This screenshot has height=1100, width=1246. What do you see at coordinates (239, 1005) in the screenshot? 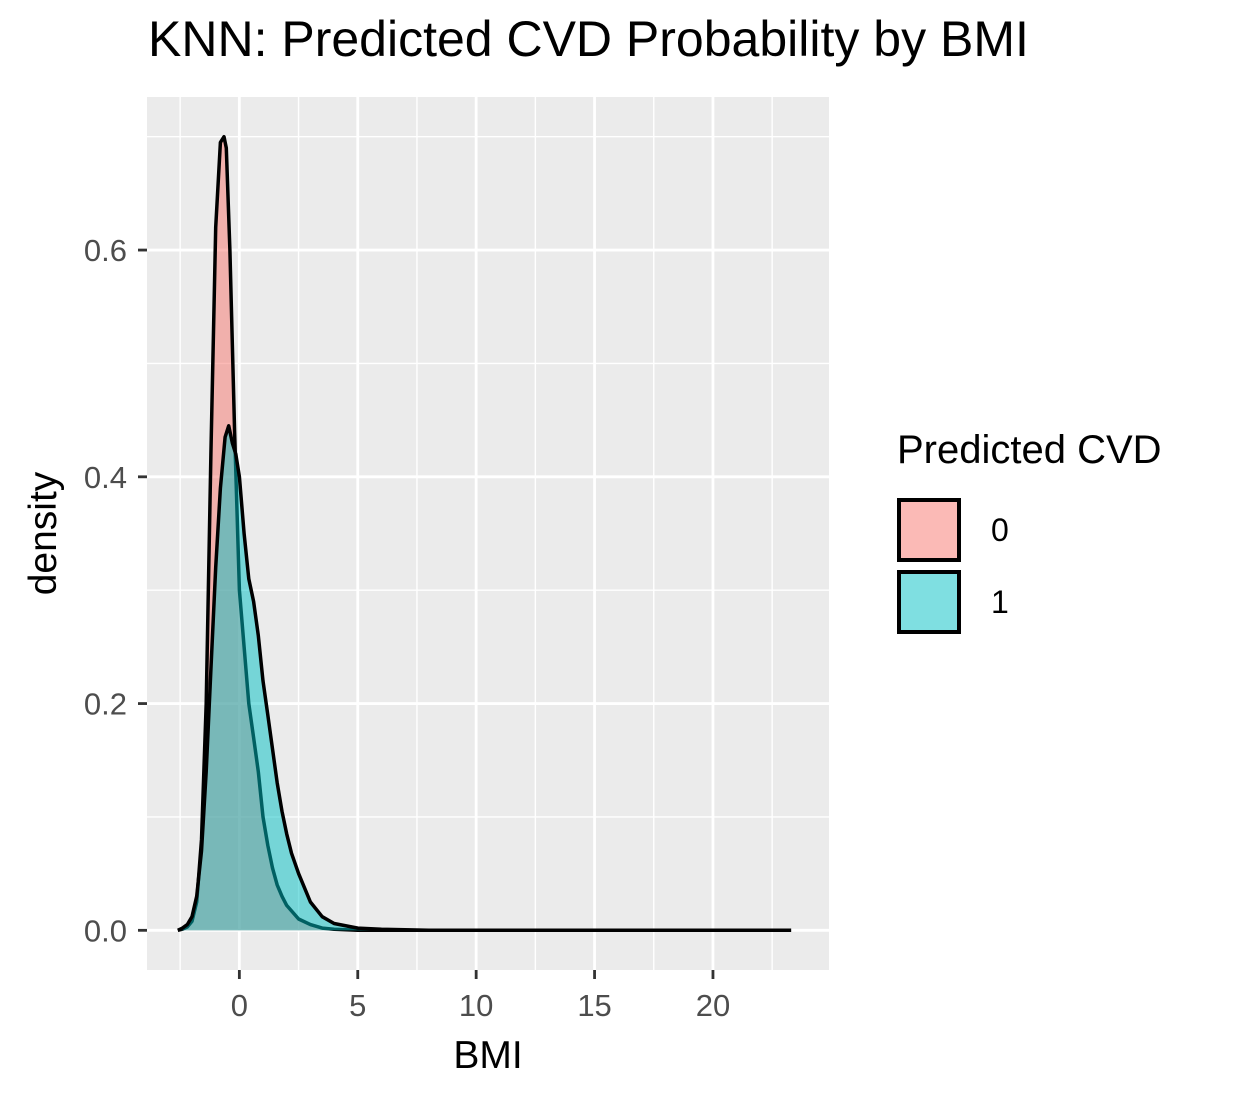
I see `x-tick-label: 0` at bounding box center [239, 1005].